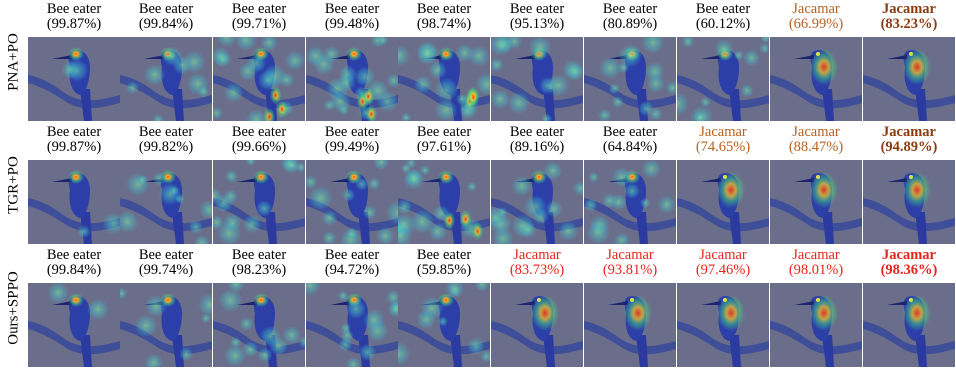 The image size is (956, 370). Describe the element at coordinates (444, 270) in the screenshot. I see `confidence: (59.85%)` at that location.